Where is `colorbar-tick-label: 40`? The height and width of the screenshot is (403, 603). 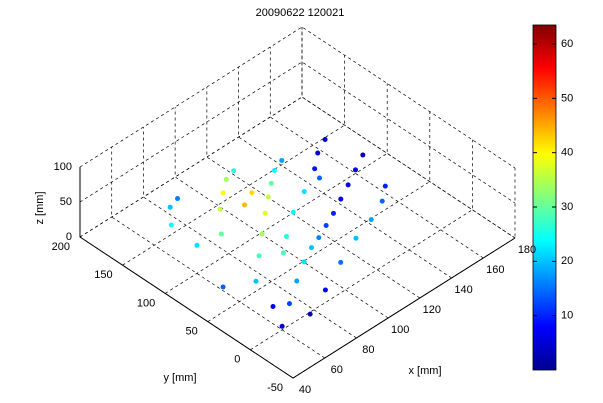
colorbar-tick-label: 40 is located at coordinates (567, 153).